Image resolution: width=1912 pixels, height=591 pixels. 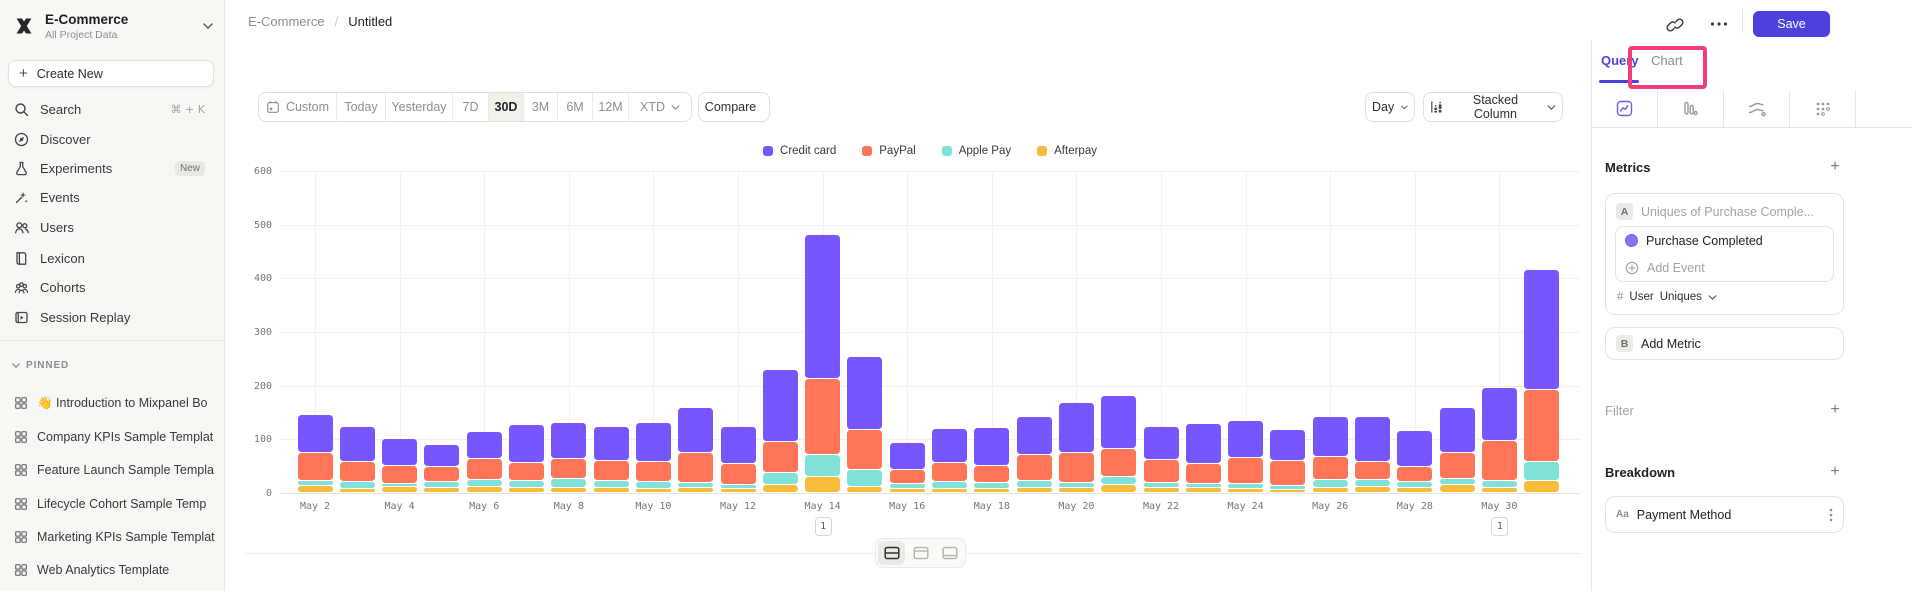 What do you see at coordinates (1831, 515) in the screenshot?
I see `kebab-menu-icon` at bounding box center [1831, 515].